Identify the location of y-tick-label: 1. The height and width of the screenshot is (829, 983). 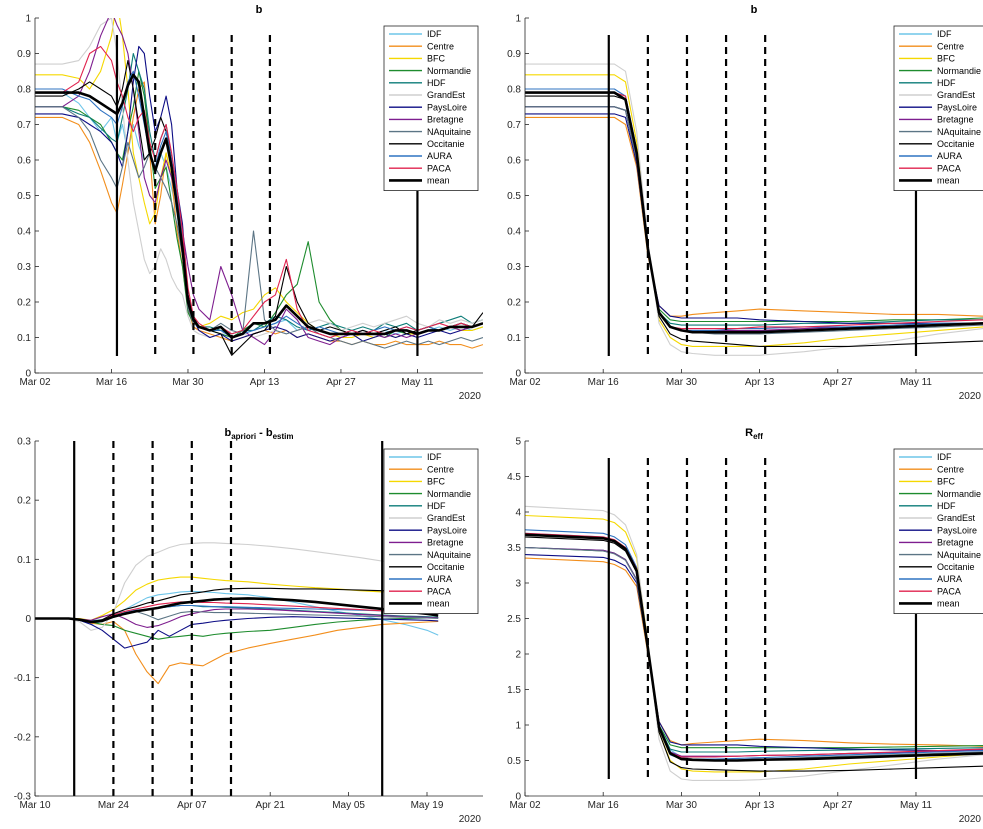
(28, 19).